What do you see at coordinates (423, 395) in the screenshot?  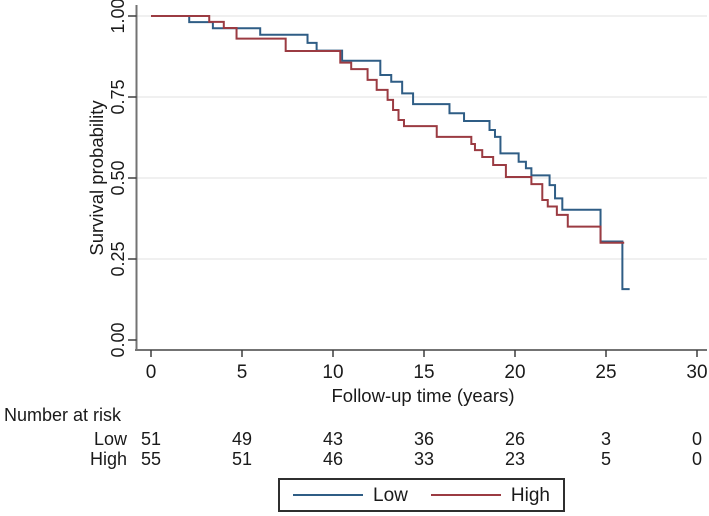 I see `x-axis-title: Follow-up time (years)` at bounding box center [423, 395].